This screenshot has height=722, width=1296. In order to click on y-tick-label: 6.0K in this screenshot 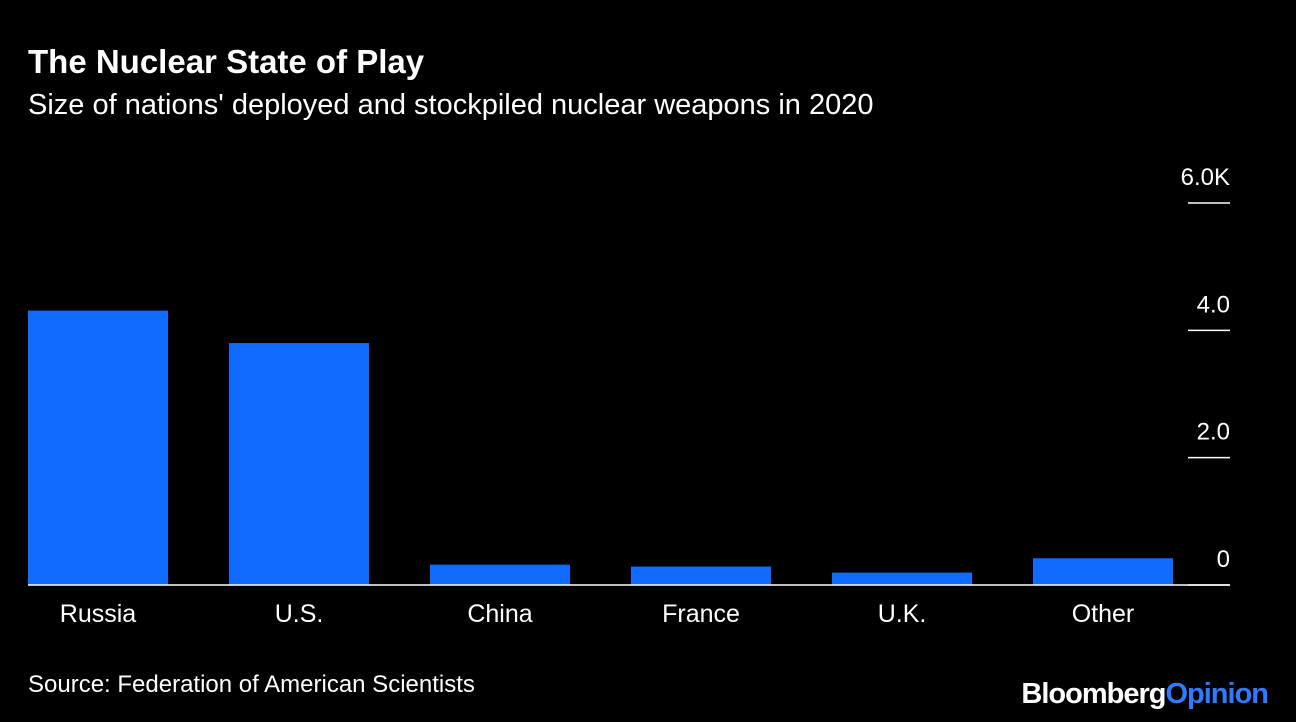, I will do `click(1205, 177)`.